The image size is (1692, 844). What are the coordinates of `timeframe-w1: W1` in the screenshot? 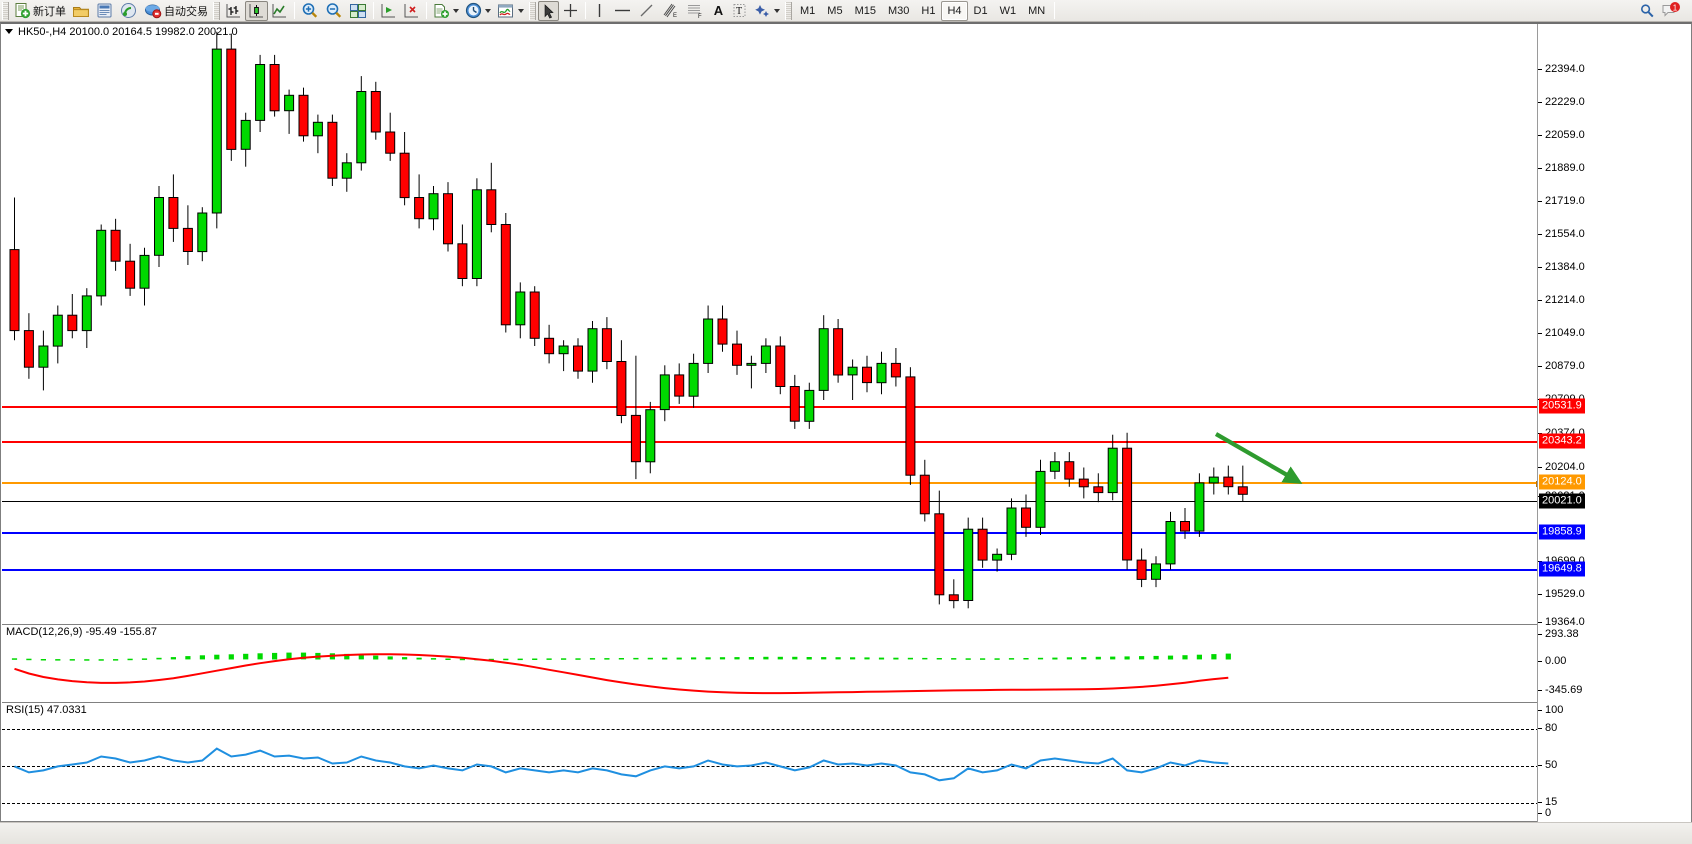 It's located at (1008, 10).